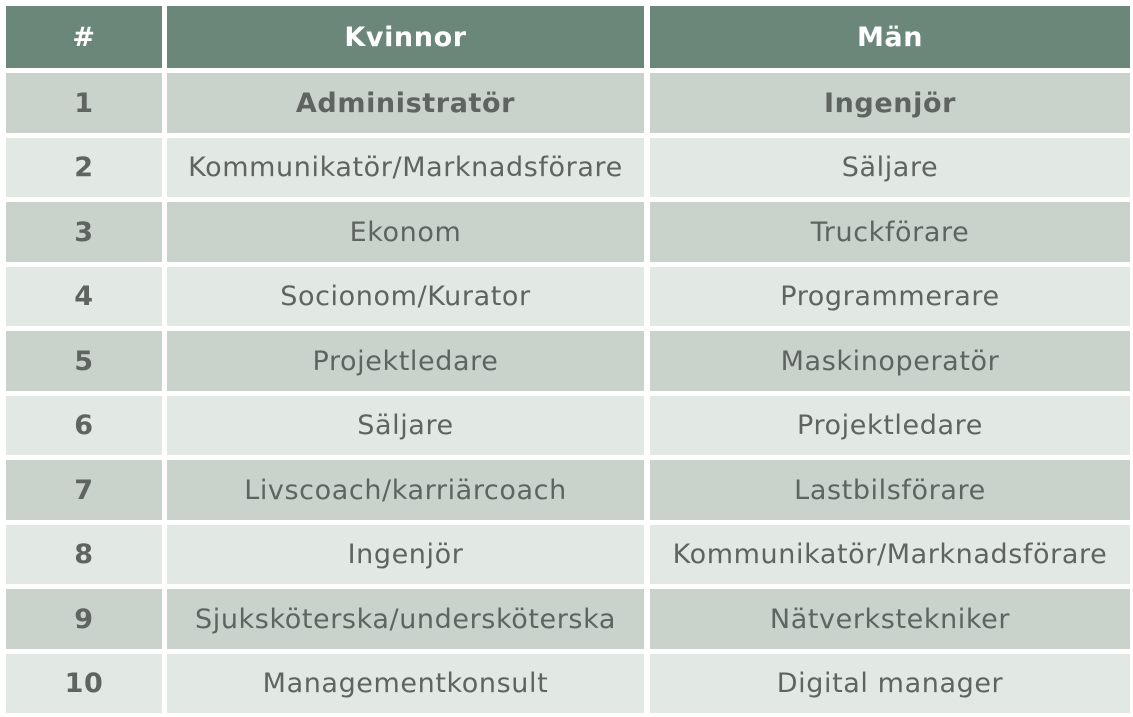 The image size is (1133, 717). Describe the element at coordinates (890, 683) in the screenshot. I see `men-cell: Digital manager` at that location.